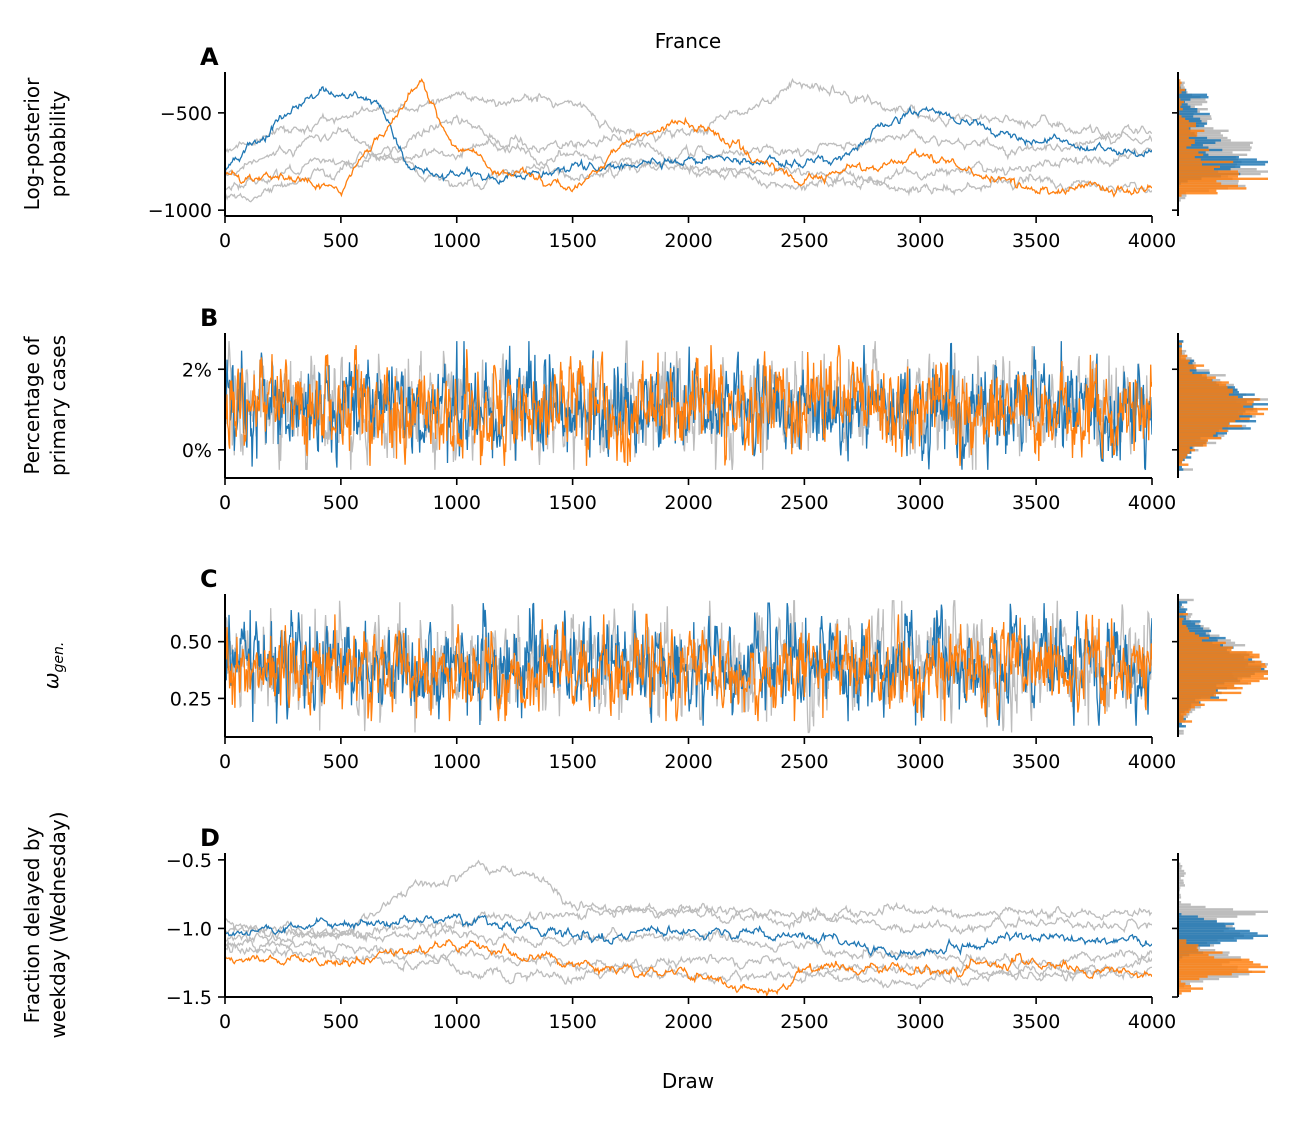 The image size is (1300, 1126). Describe the element at coordinates (572, 503) in the screenshot. I see `x-tick-label: 1500` at that location.